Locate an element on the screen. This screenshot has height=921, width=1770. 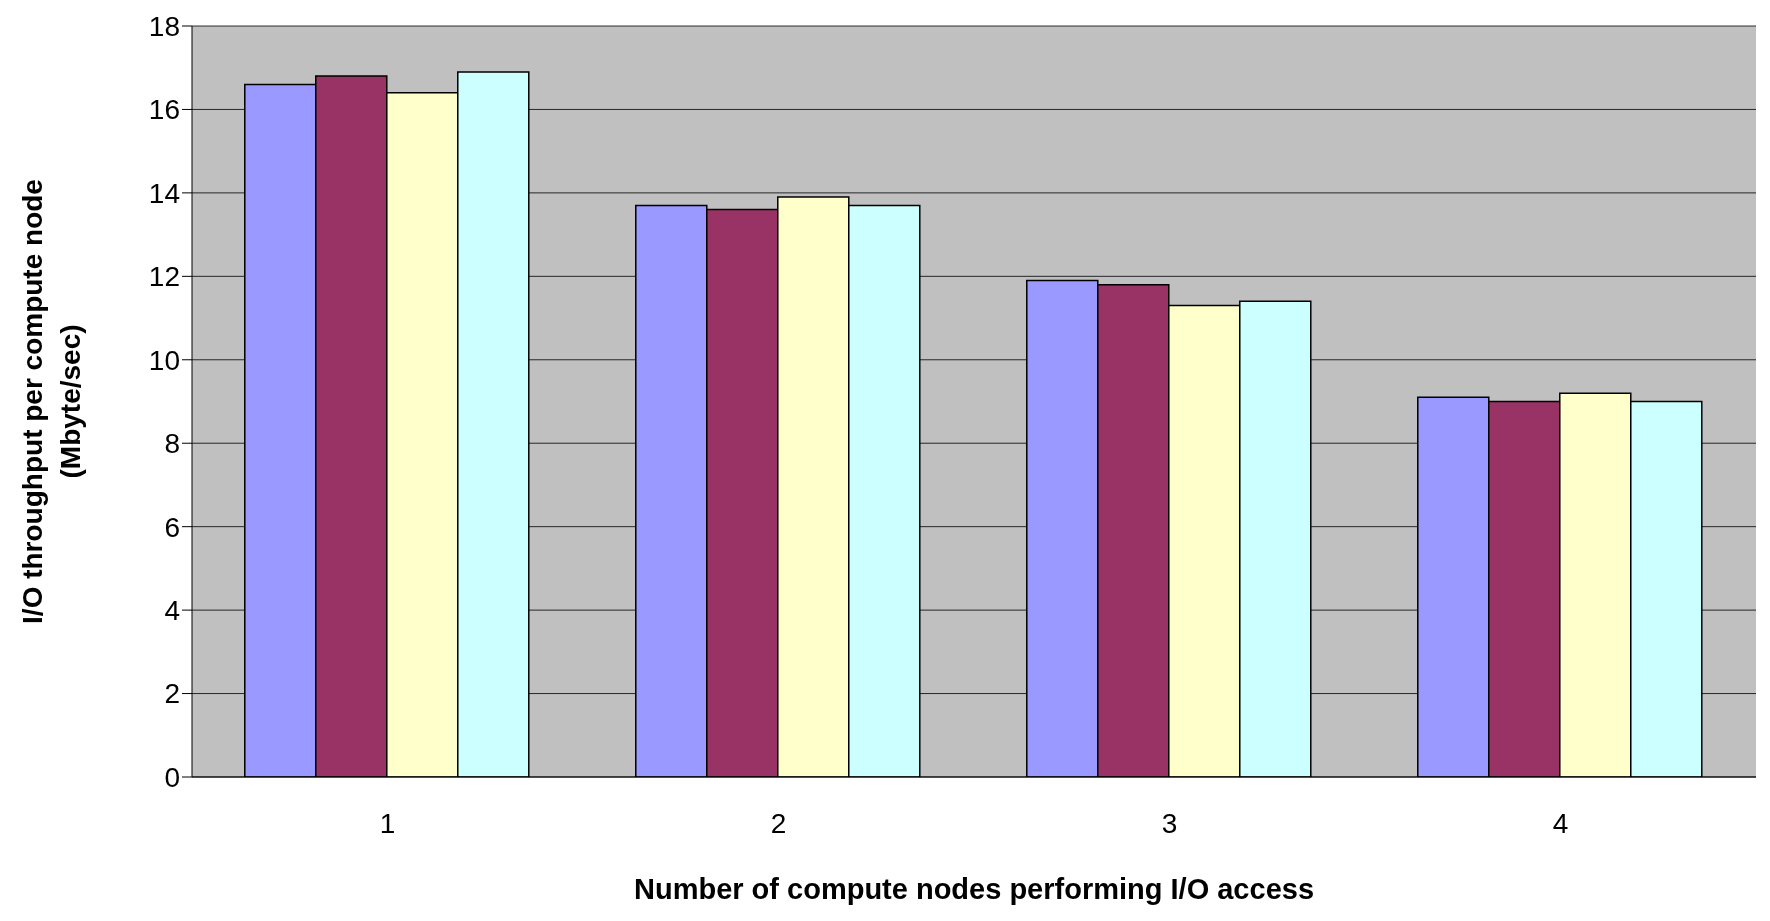
y-axis-title: I/O throughput per compute node (Mbyte/sec) is located at coordinates (51, 401).